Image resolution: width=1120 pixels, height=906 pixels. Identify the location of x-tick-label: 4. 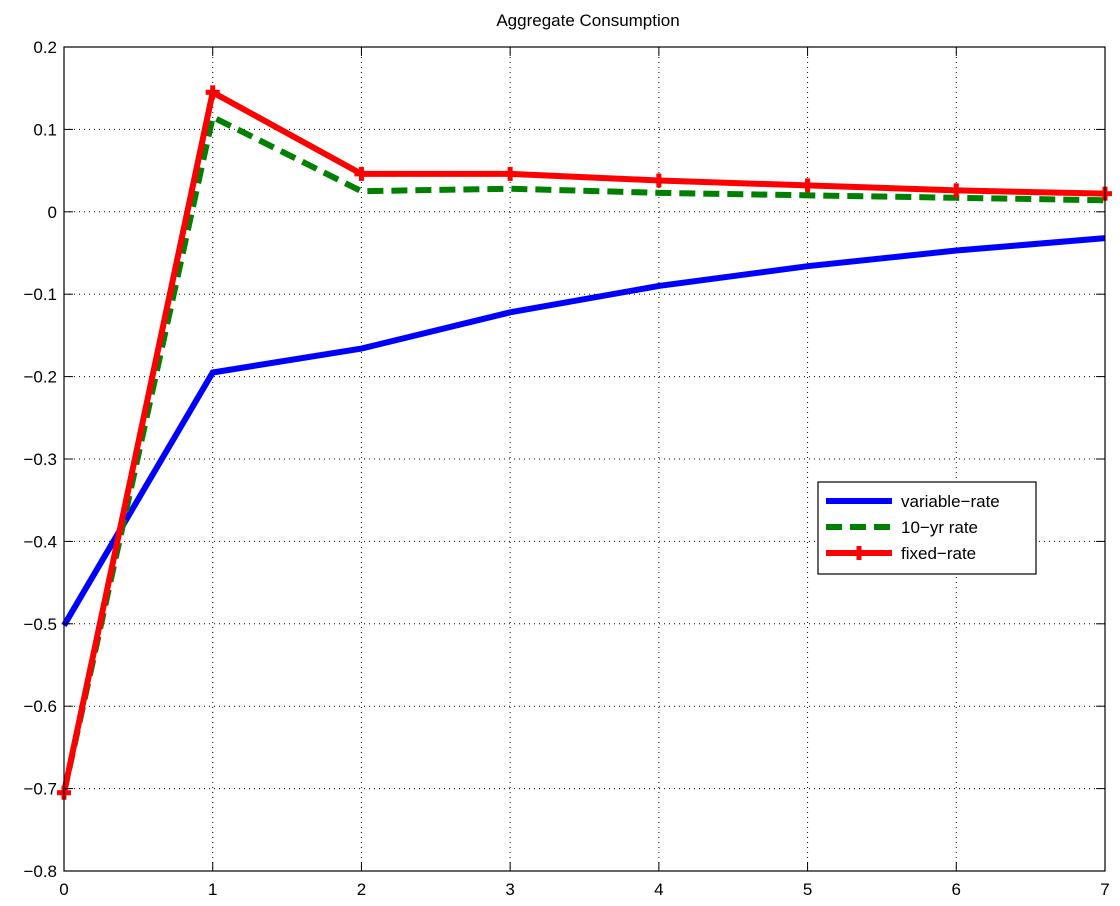
(658, 889).